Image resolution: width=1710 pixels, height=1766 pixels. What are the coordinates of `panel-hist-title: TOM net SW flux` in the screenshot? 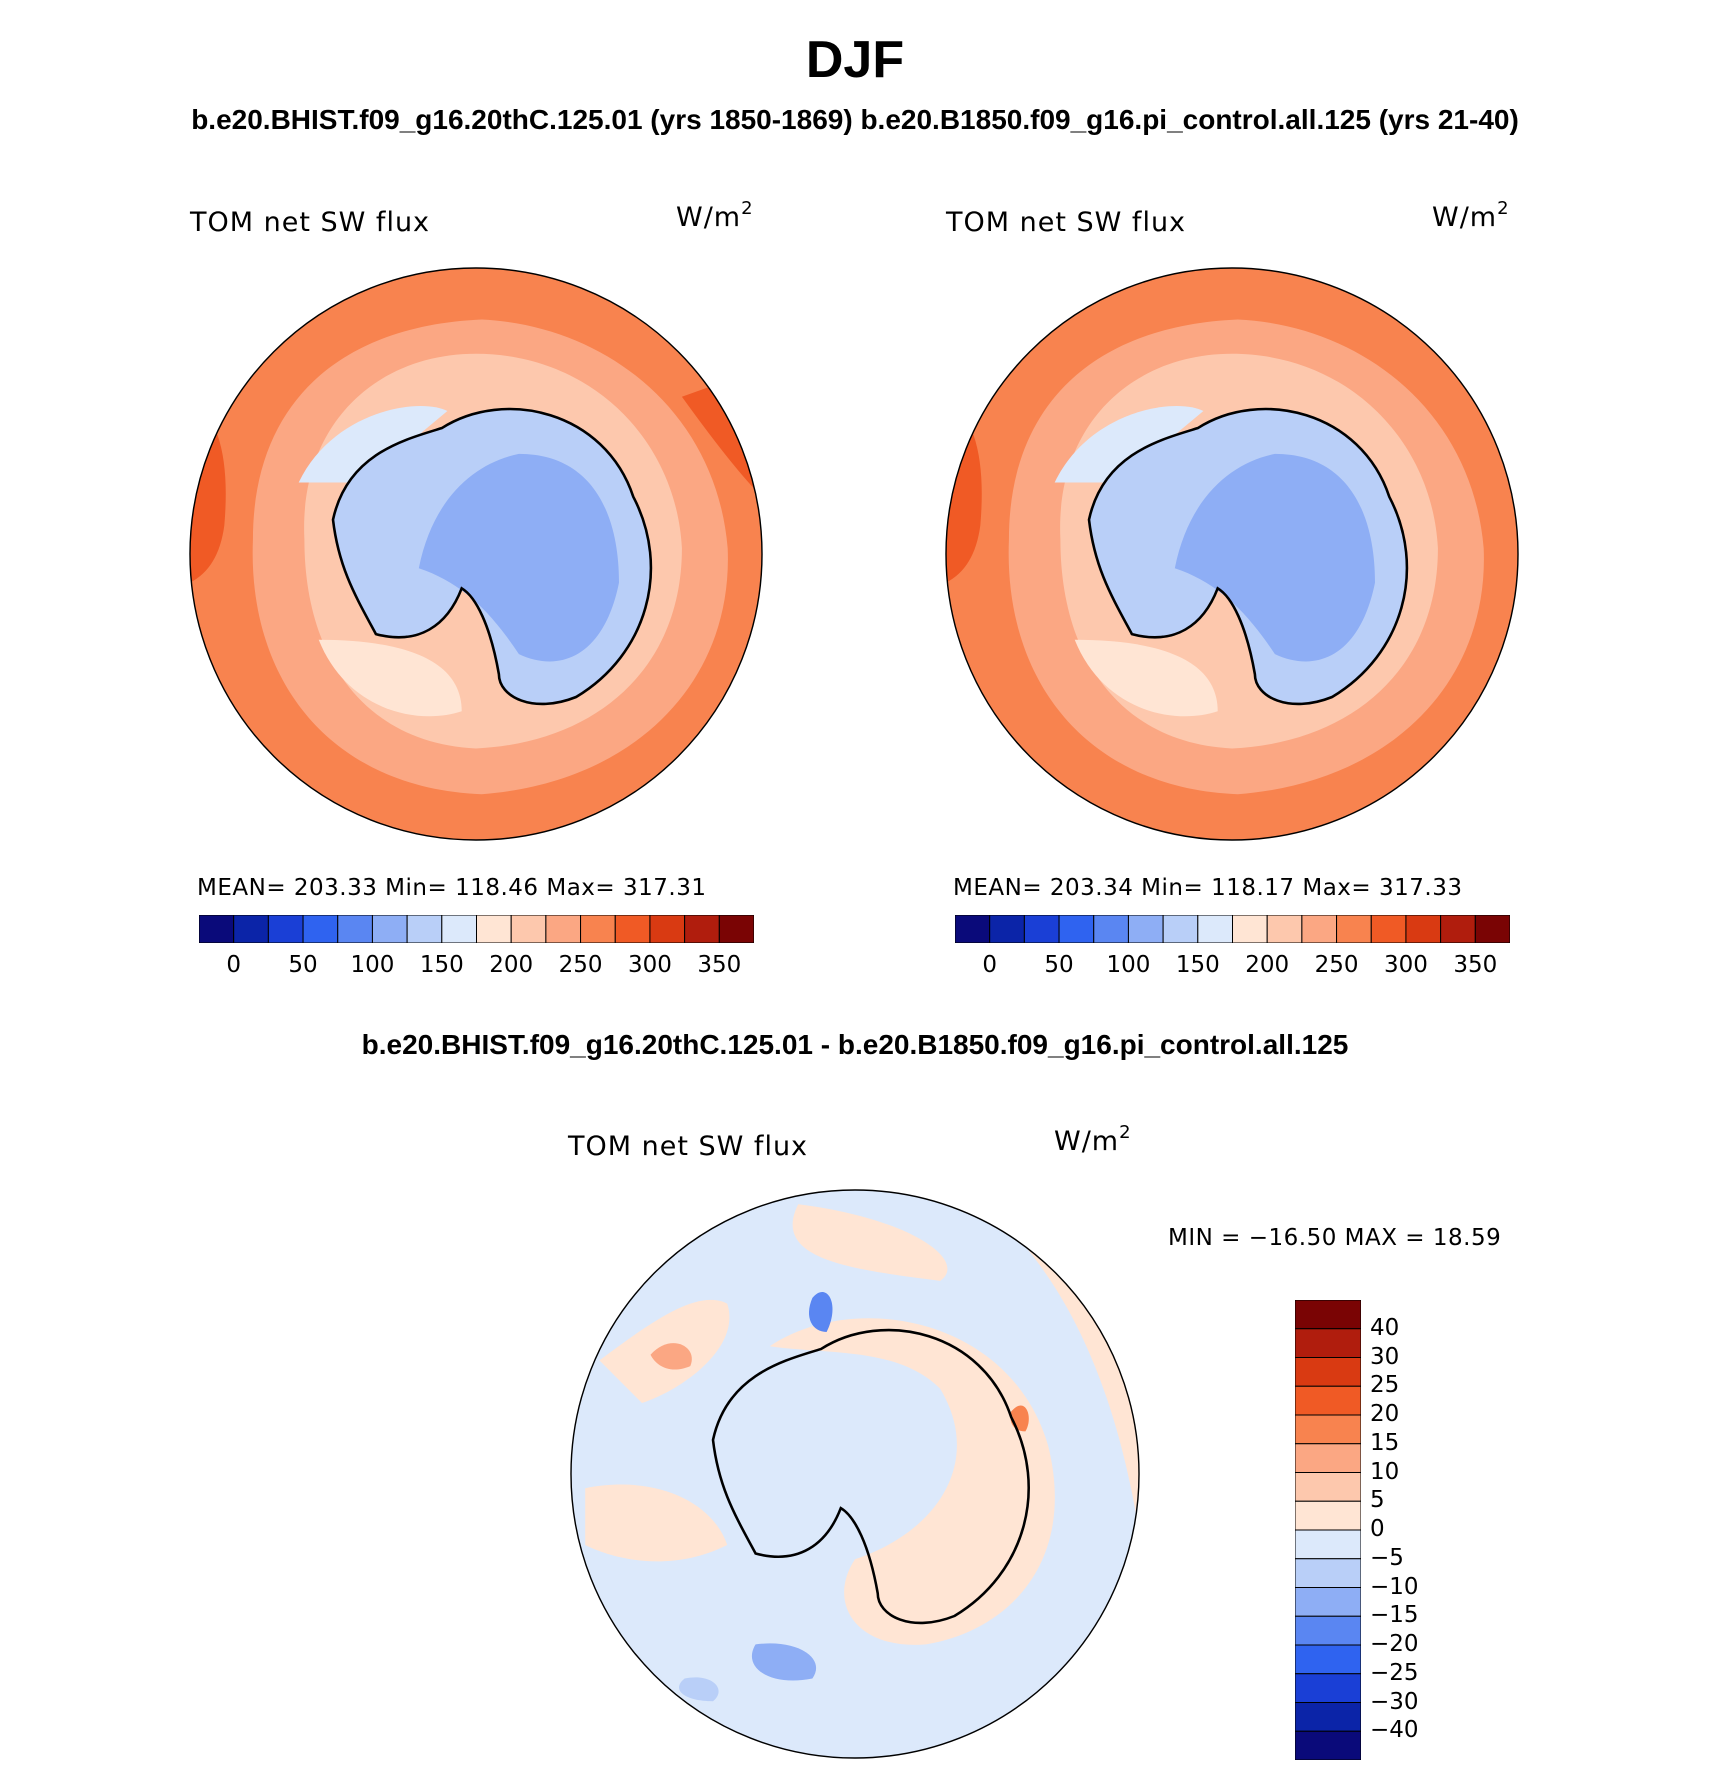 It's located at (310, 222).